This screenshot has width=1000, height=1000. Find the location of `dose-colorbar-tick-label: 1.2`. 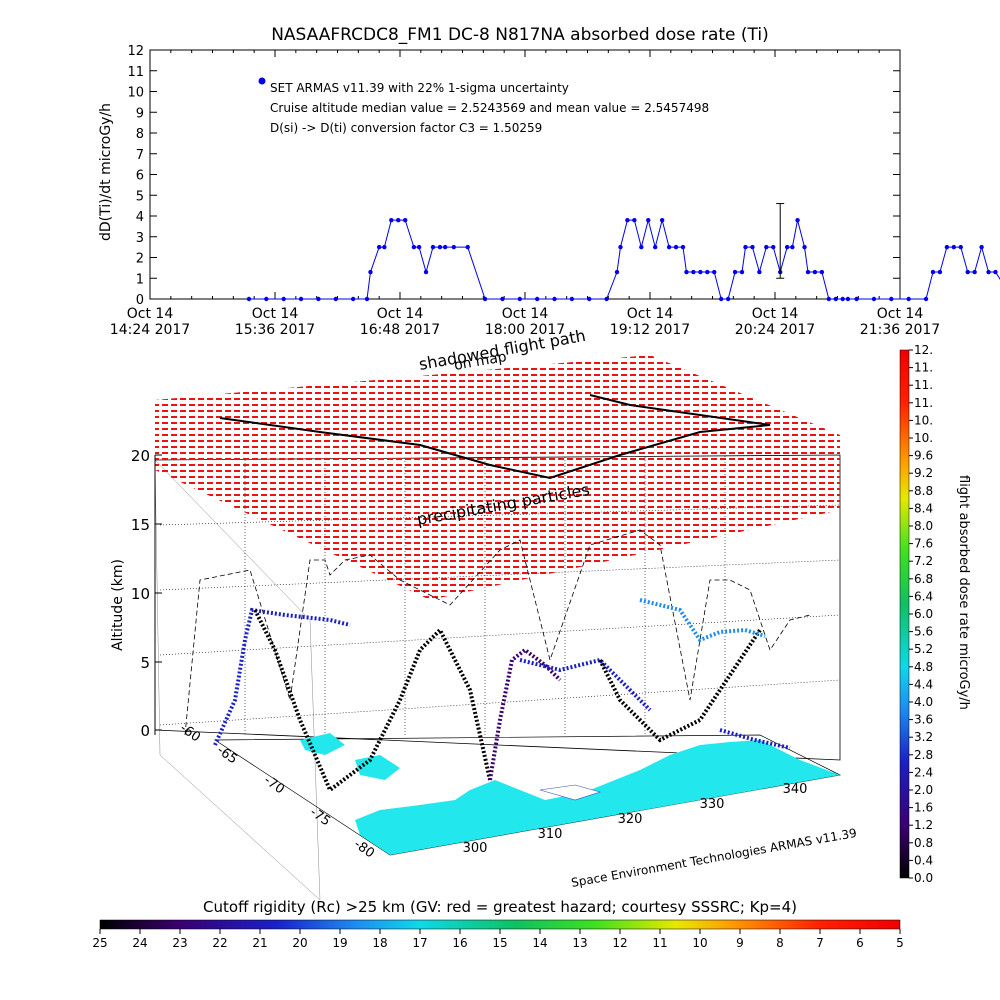

dose-colorbar-tick-label: 1.2 is located at coordinates (923, 825).